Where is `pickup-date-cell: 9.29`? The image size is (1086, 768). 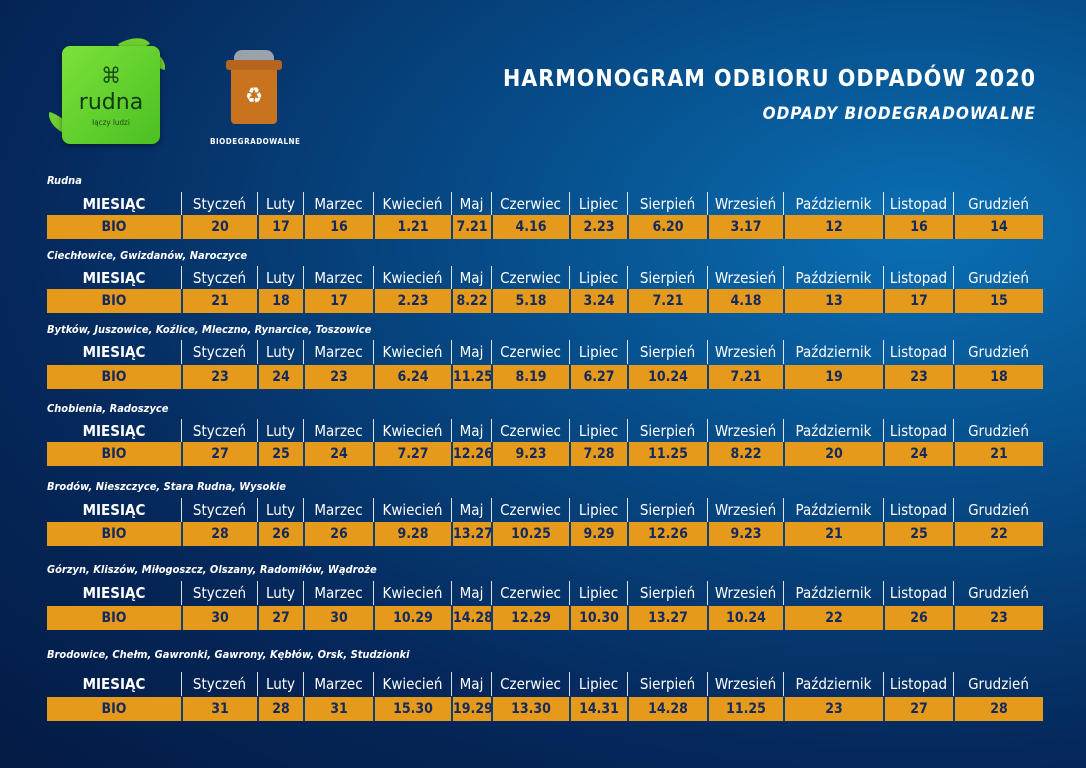
pickup-date-cell: 9.29 is located at coordinates (598, 534).